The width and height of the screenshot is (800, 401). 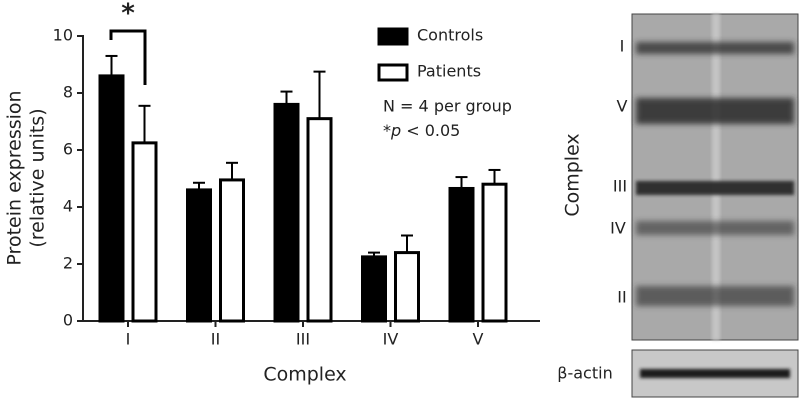 What do you see at coordinates (715, 373) in the screenshot?
I see `actin-band` at bounding box center [715, 373].